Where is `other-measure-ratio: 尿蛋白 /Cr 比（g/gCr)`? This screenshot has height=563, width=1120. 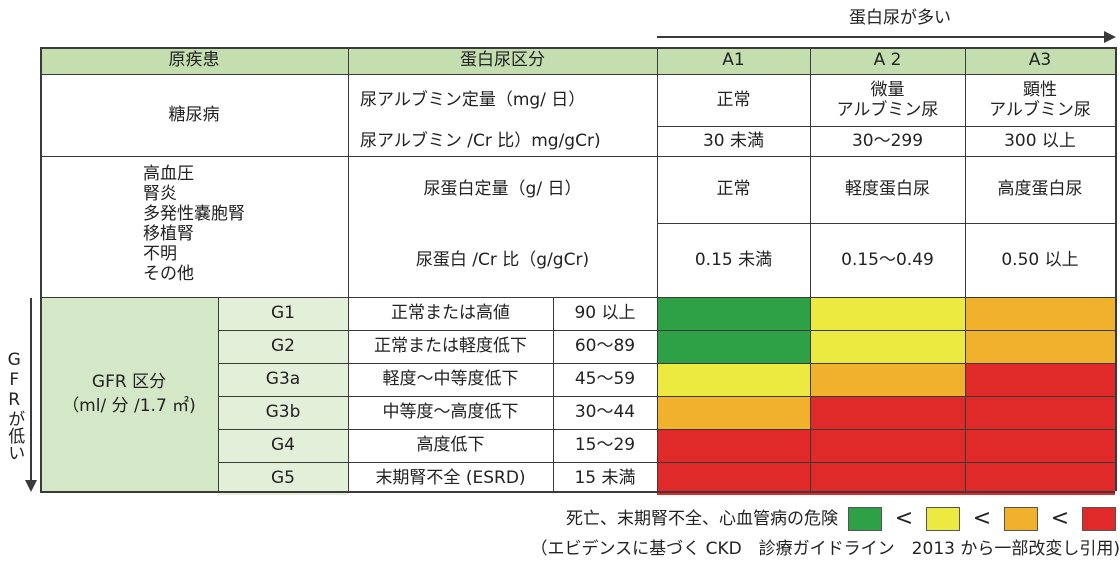 other-measure-ratio: 尿蛋白 /Cr 比（g/gCr) is located at coordinates (502, 259).